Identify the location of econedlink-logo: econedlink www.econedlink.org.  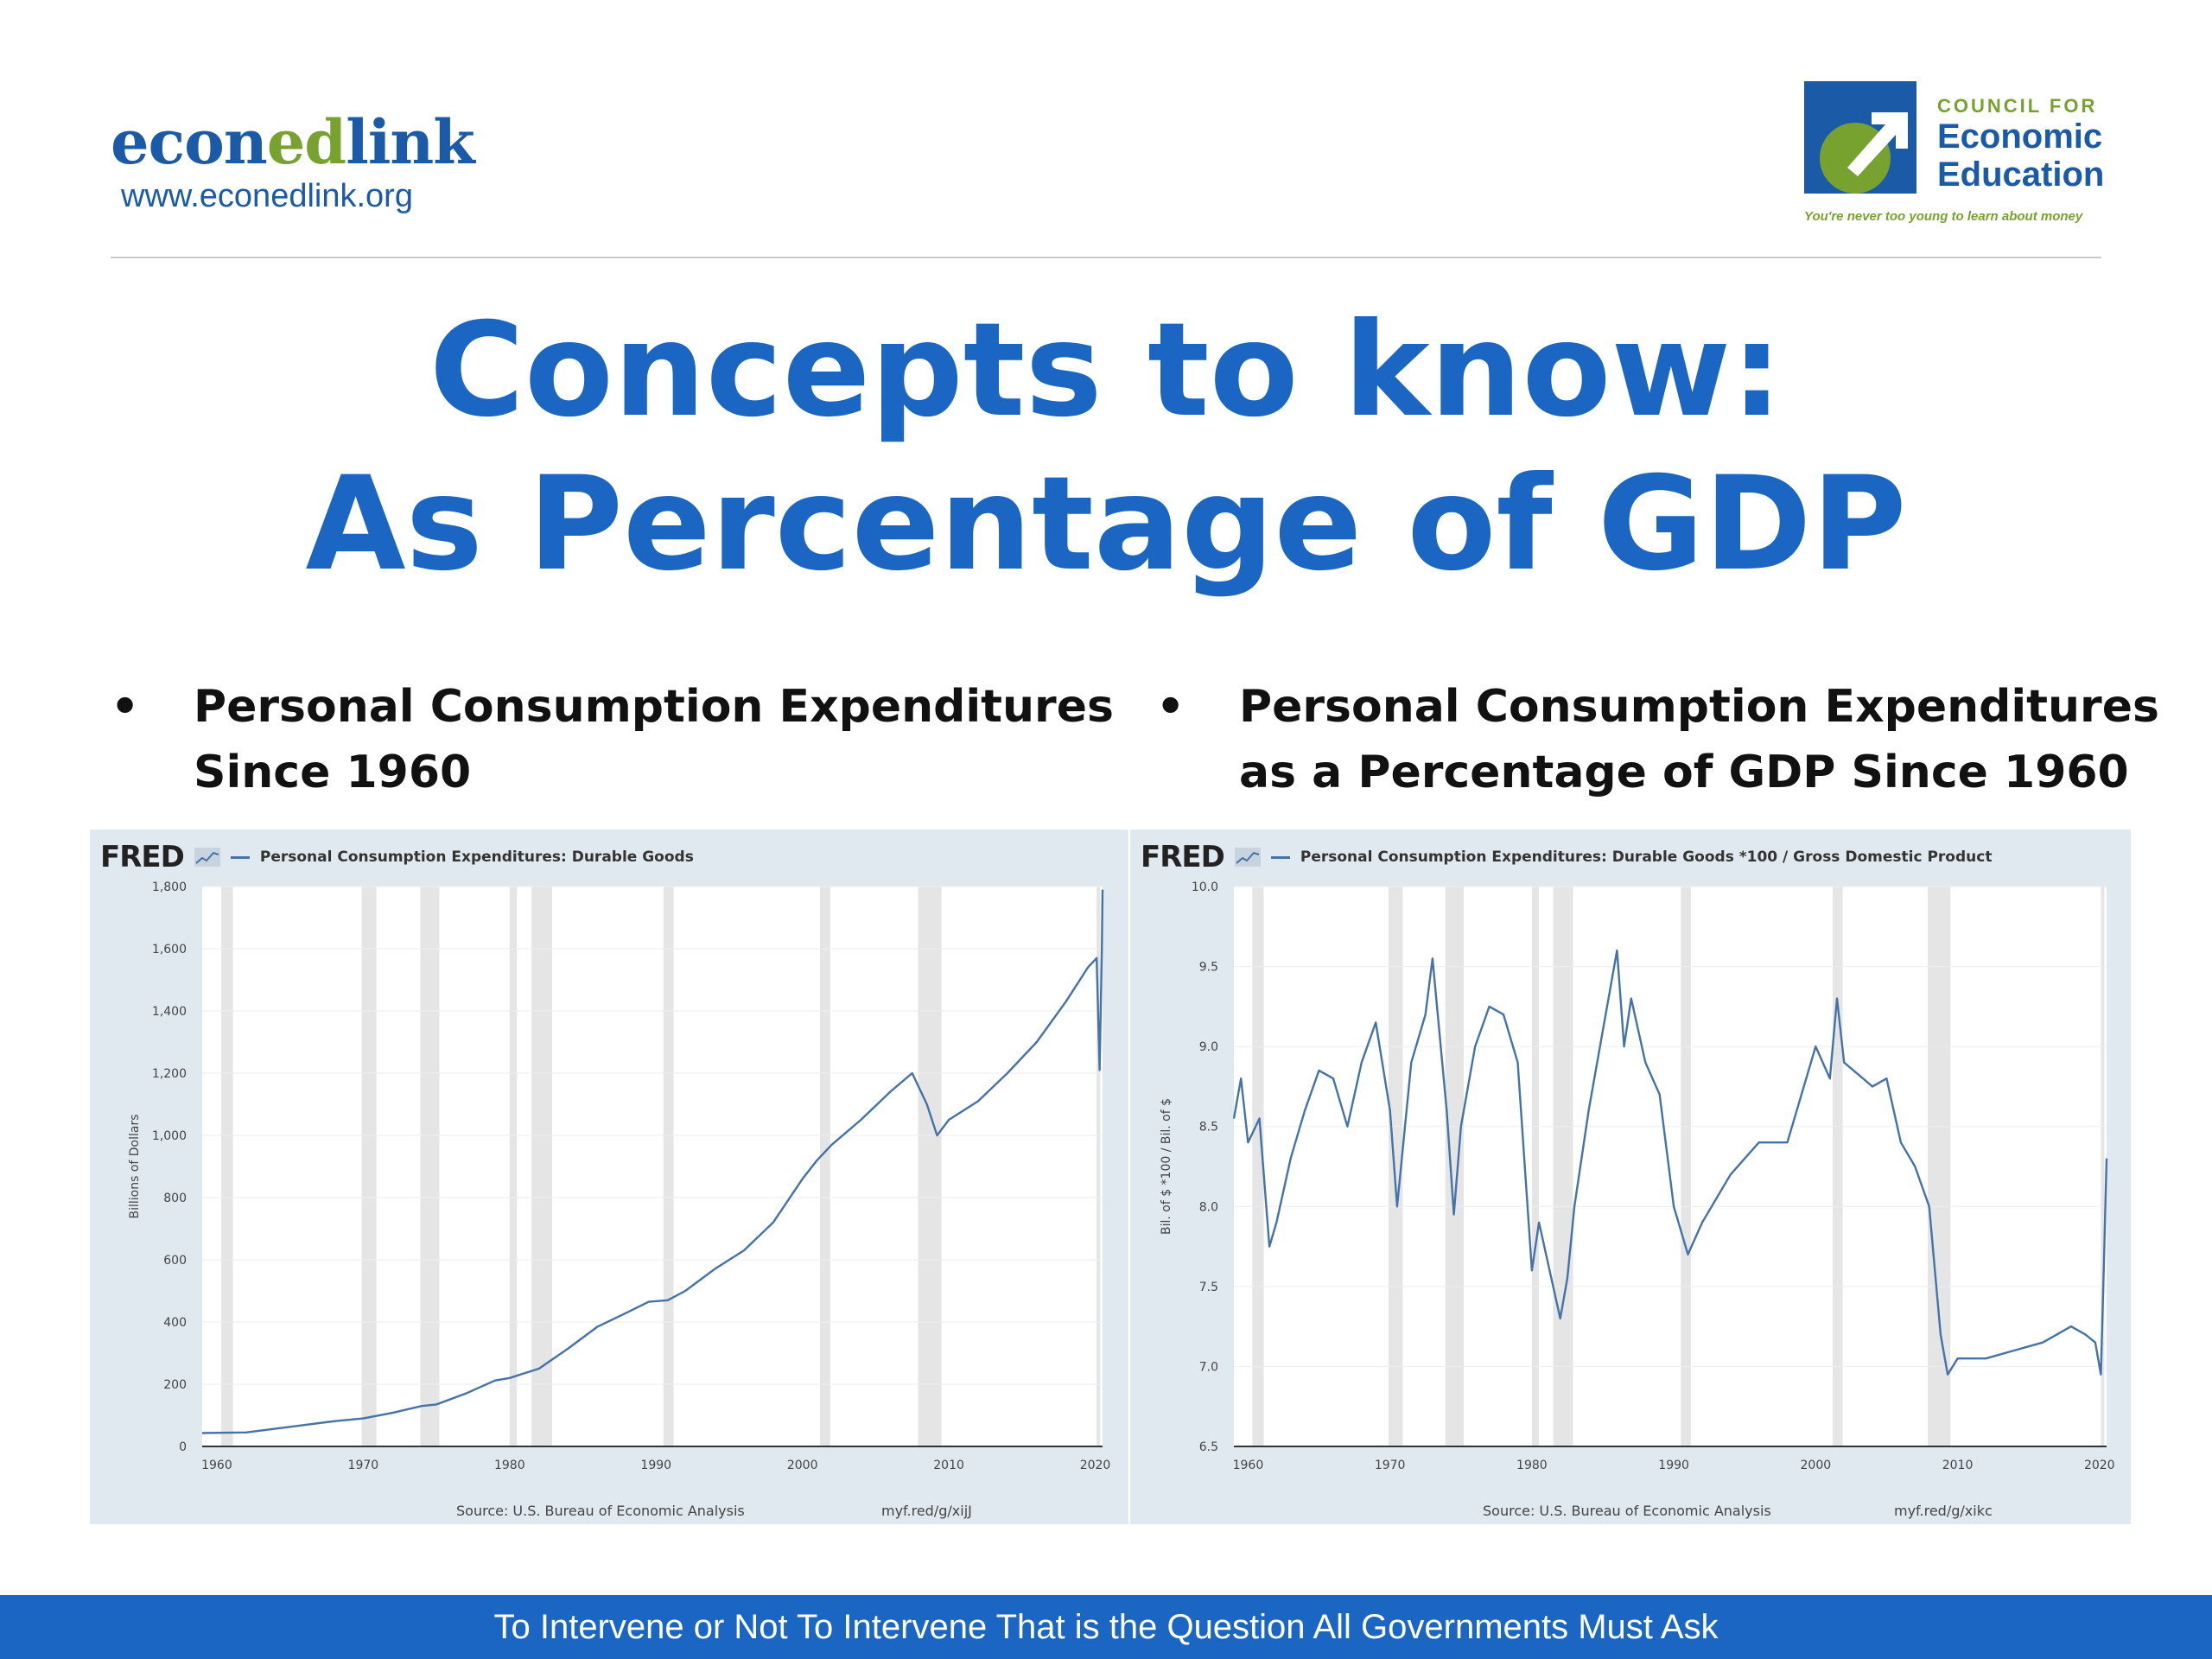
(293, 160).